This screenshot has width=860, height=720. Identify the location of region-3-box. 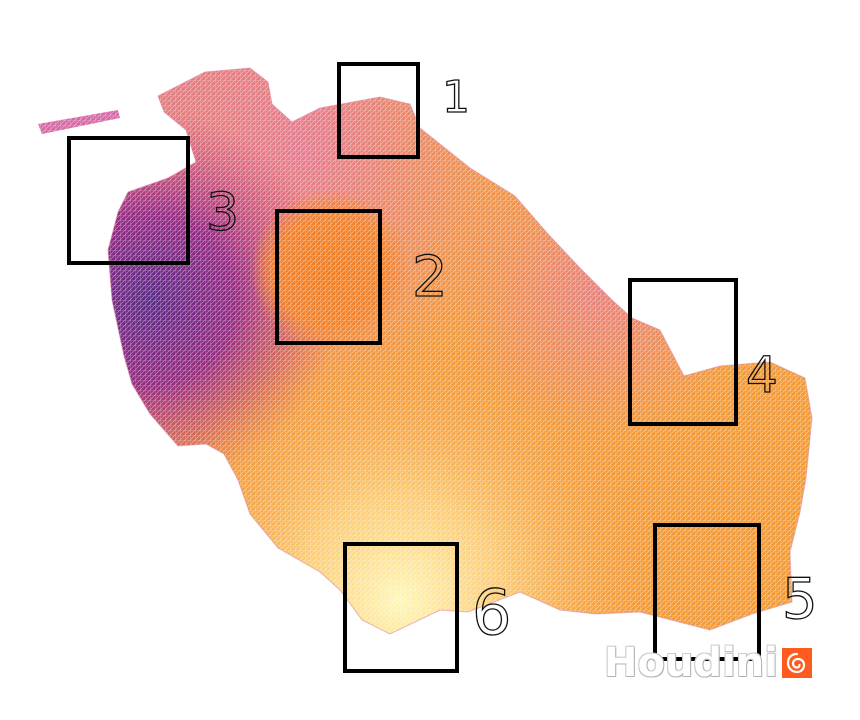
(128, 200).